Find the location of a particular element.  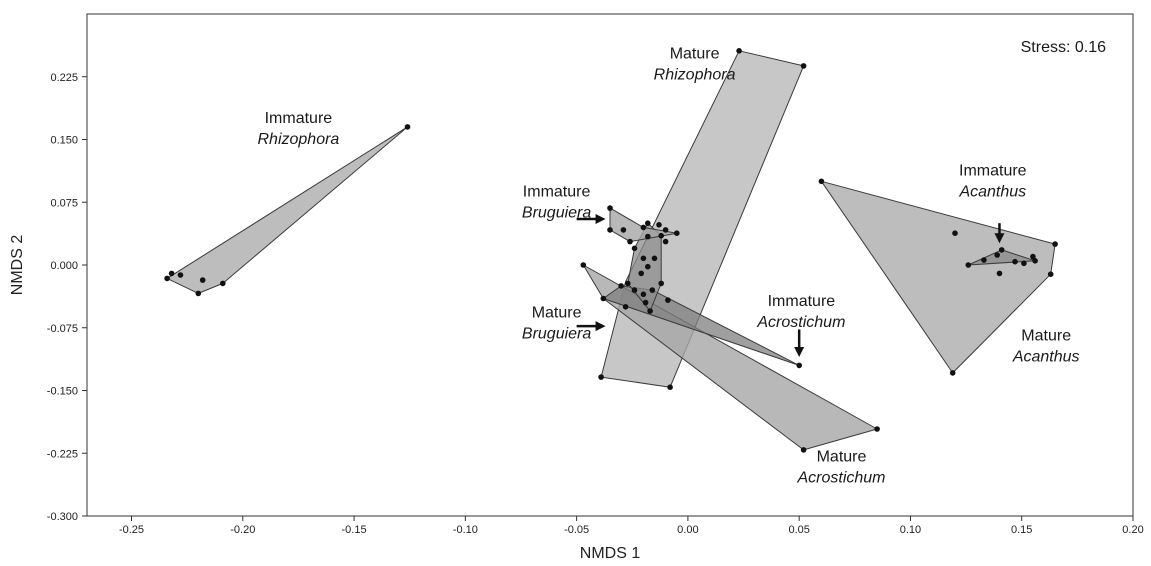

mature-bruguiera-arrow-head is located at coordinates (600, 326).